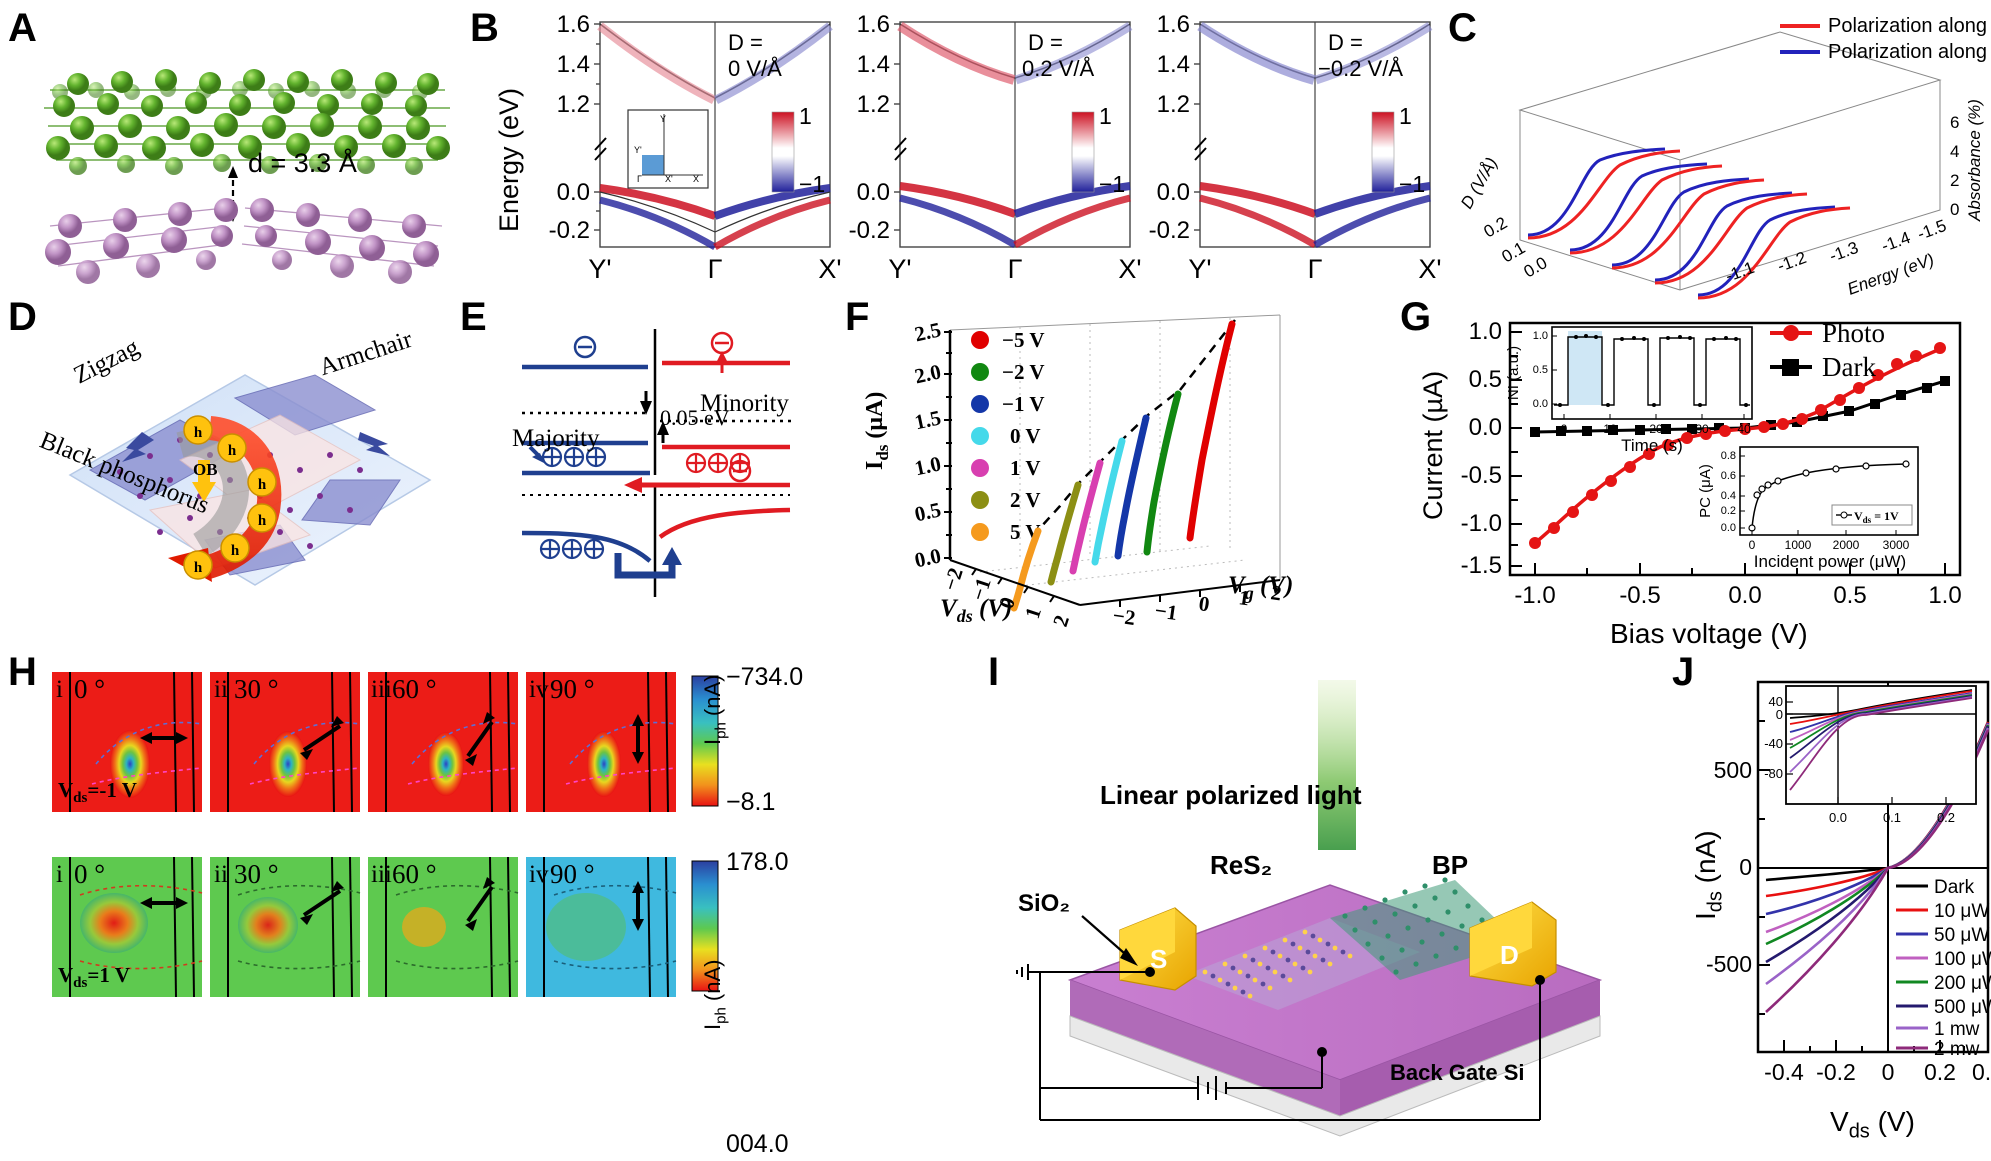  What do you see at coordinates (1416, 317) in the screenshot?
I see `panel-g-label: G` at bounding box center [1416, 317].